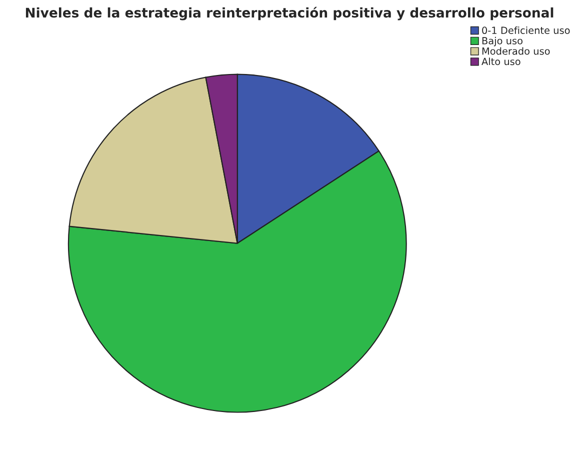 The height and width of the screenshot is (459, 579). Describe the element at coordinates (526, 30) in the screenshot. I see `legend-label: 0-1 Deficiente uso` at that location.